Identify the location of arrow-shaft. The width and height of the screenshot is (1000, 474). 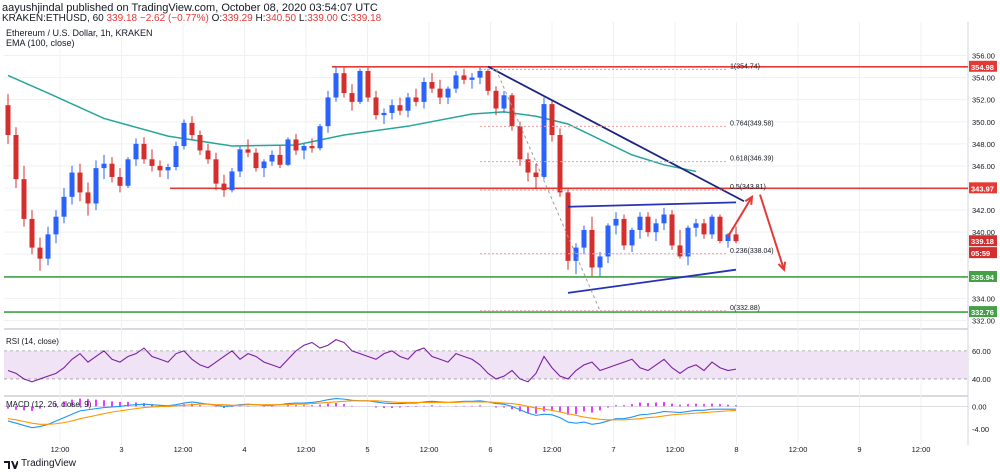
(740, 217).